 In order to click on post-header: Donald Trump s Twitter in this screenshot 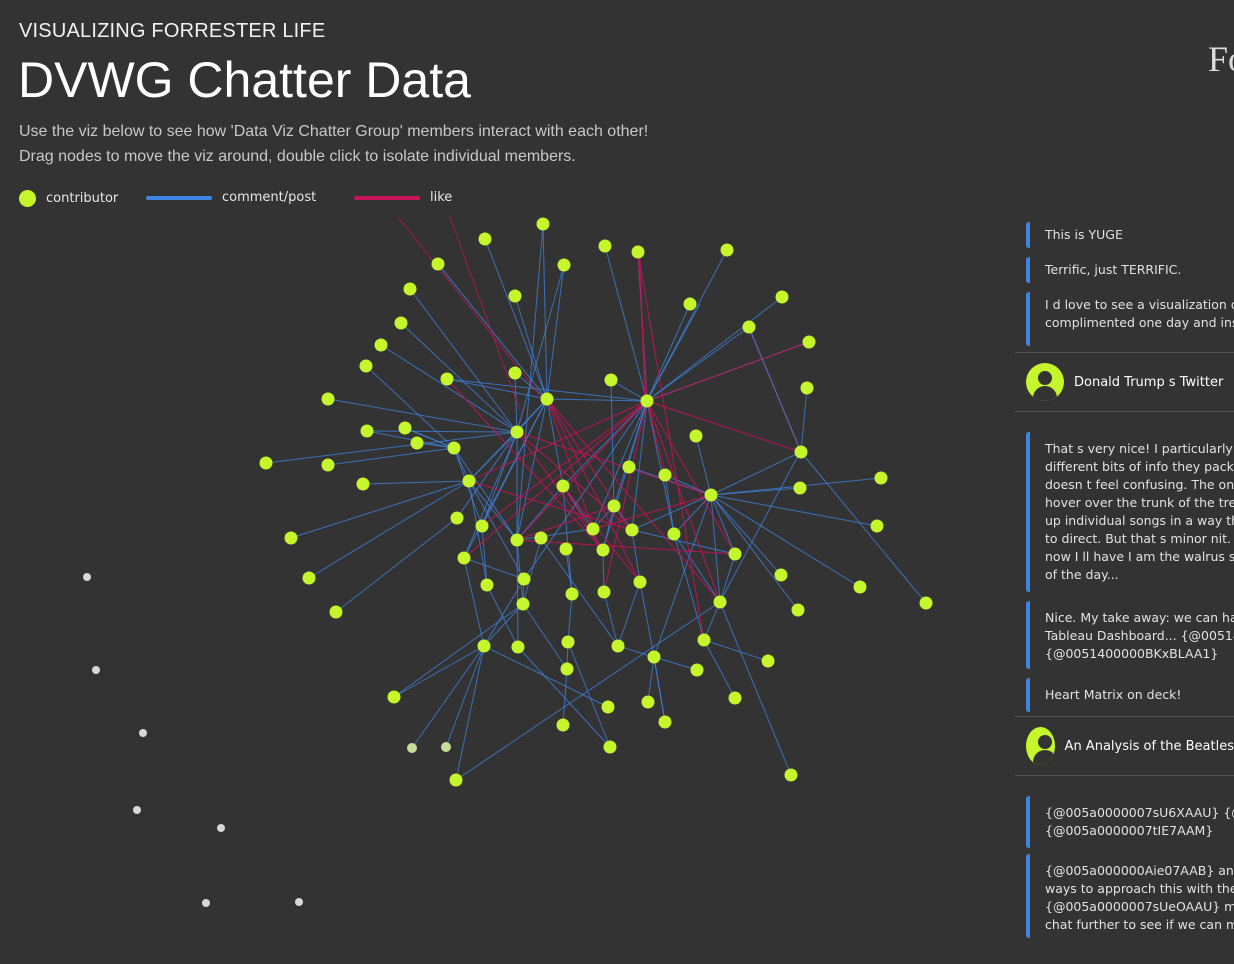, I will do `click(1124, 382)`.